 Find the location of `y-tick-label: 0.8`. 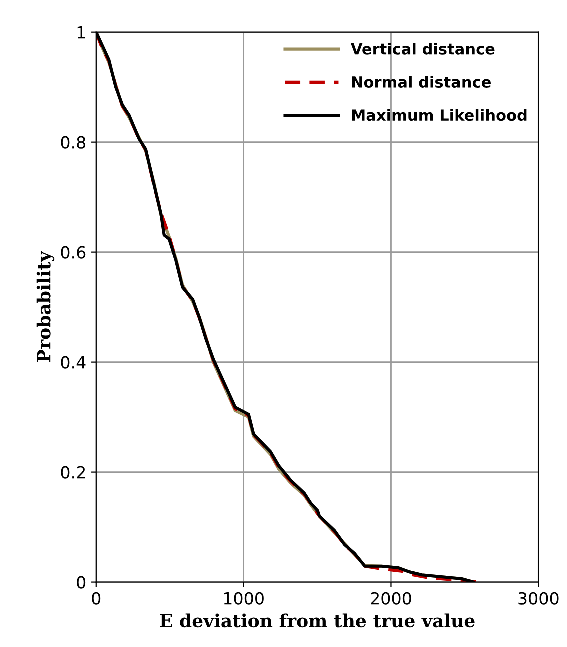

y-tick-label: 0.8 is located at coordinates (73, 142).